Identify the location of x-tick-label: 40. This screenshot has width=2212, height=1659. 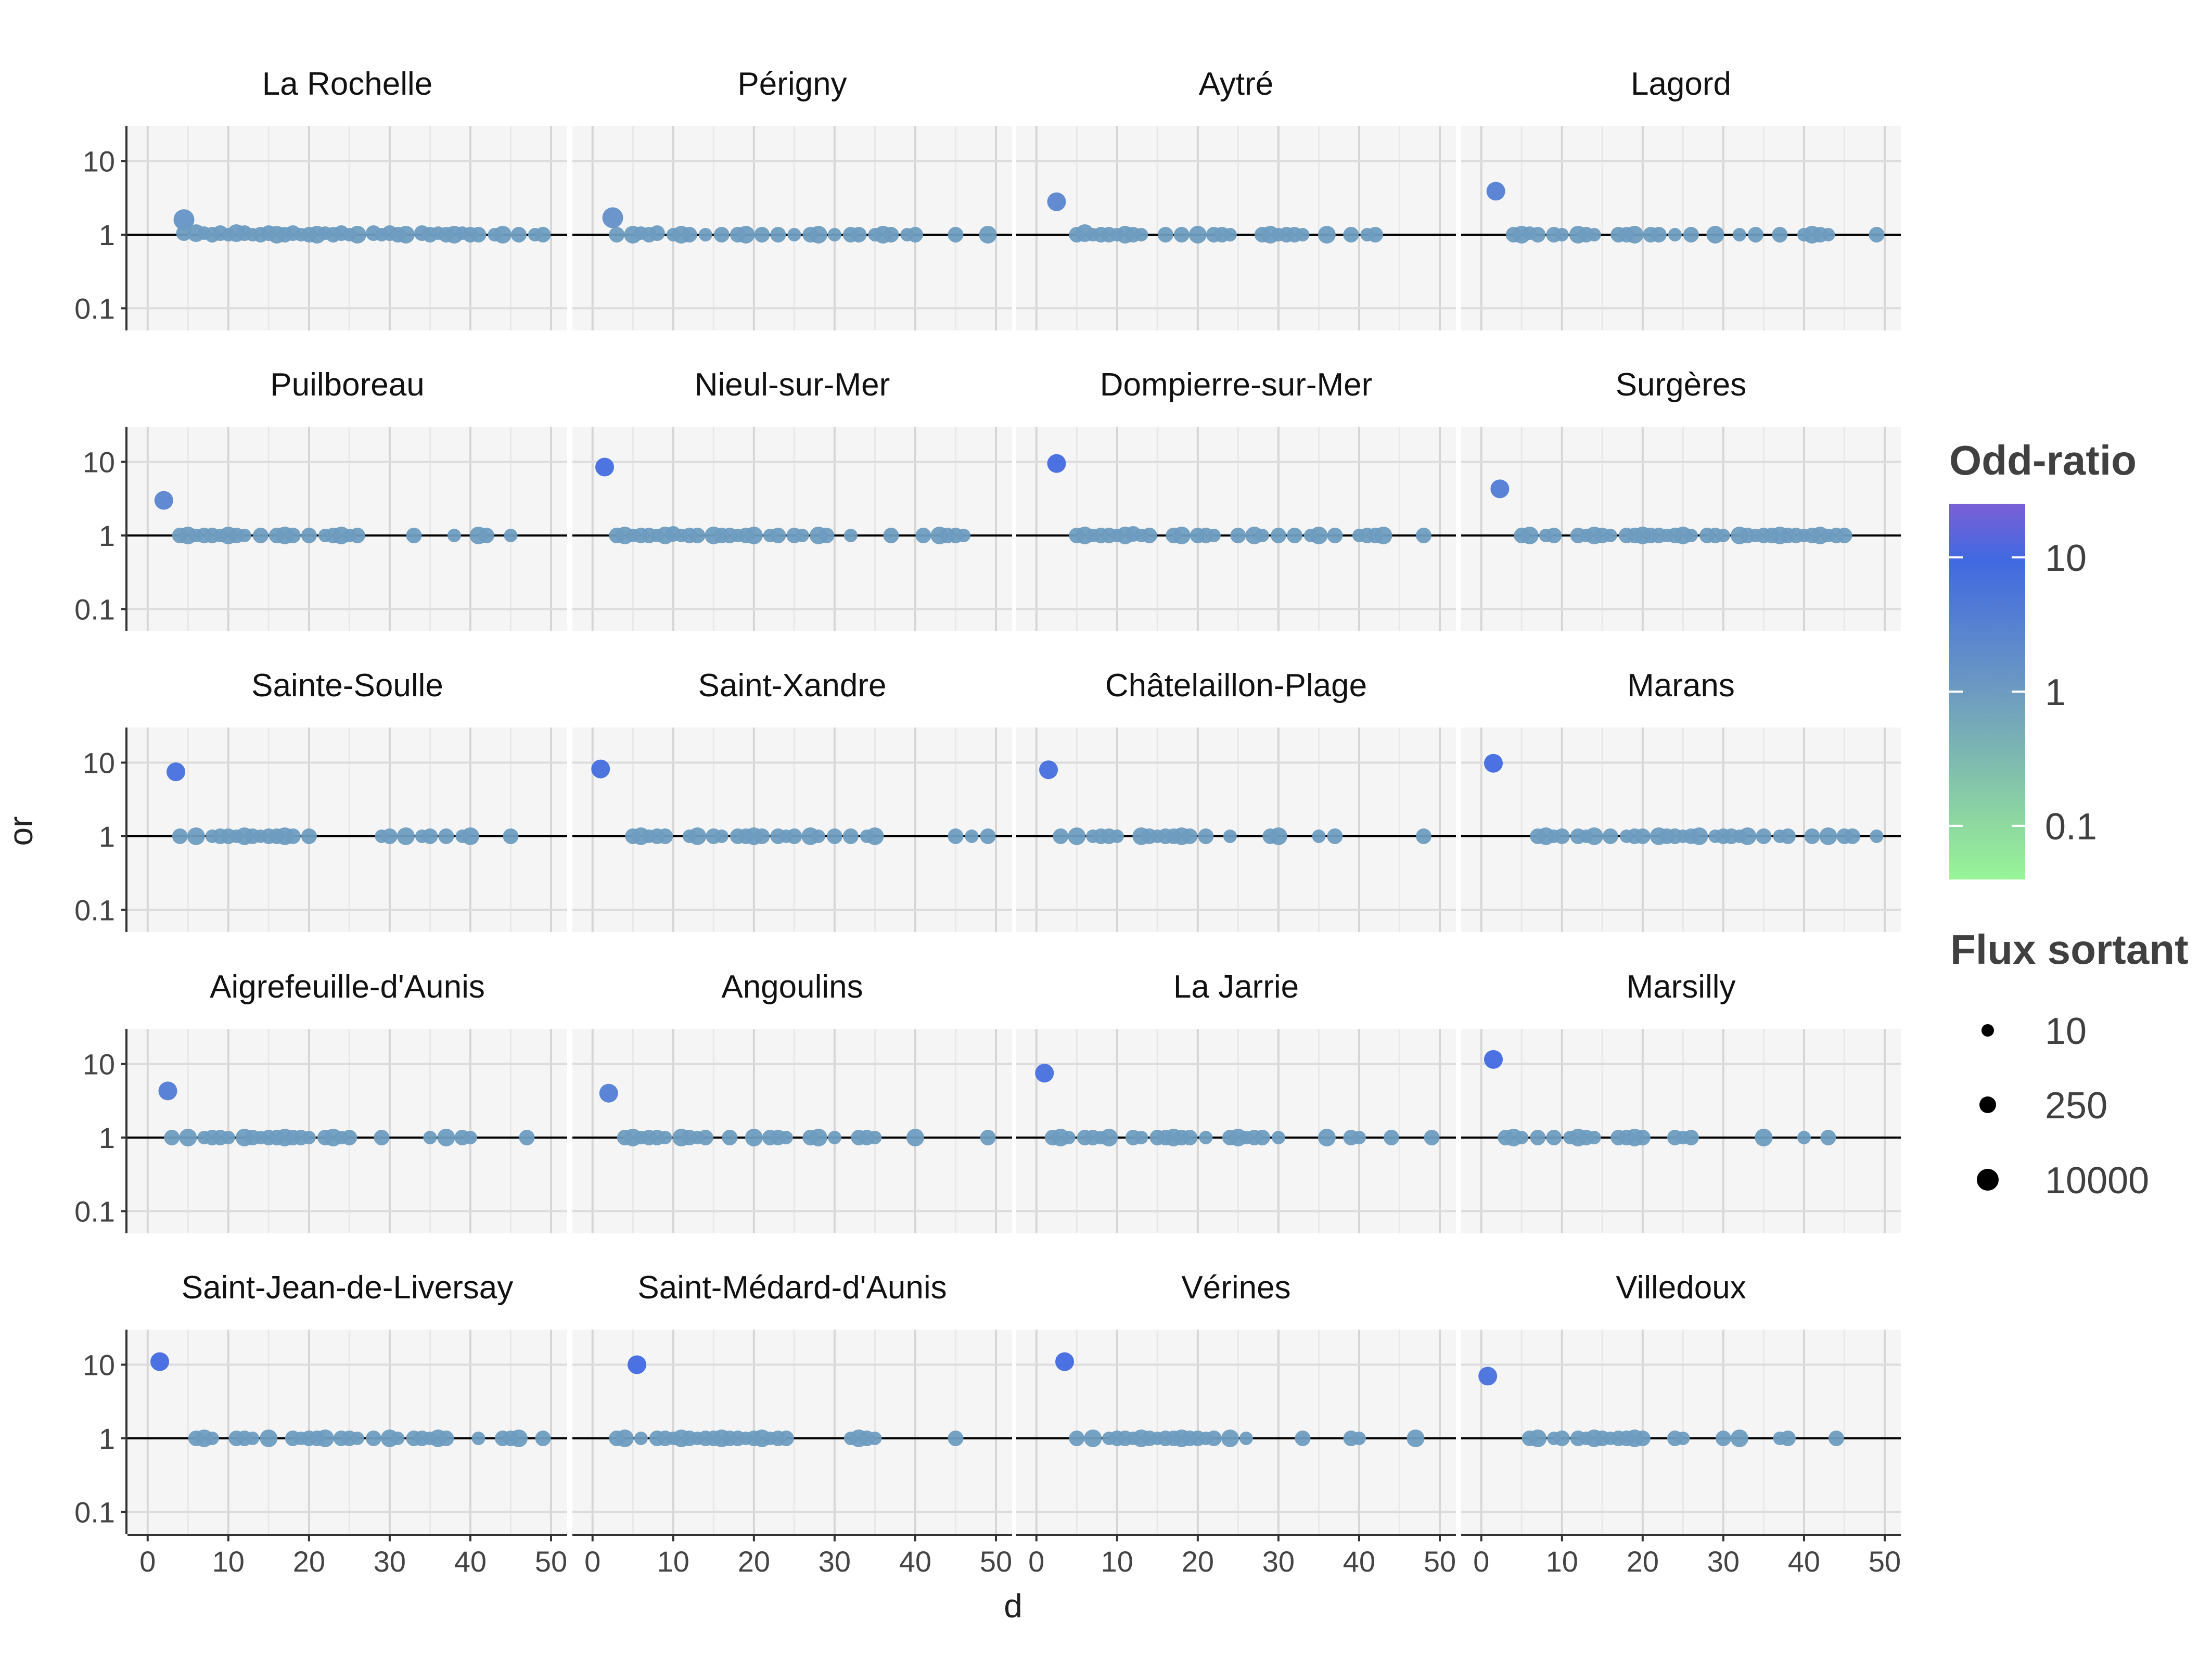
(915, 1561).